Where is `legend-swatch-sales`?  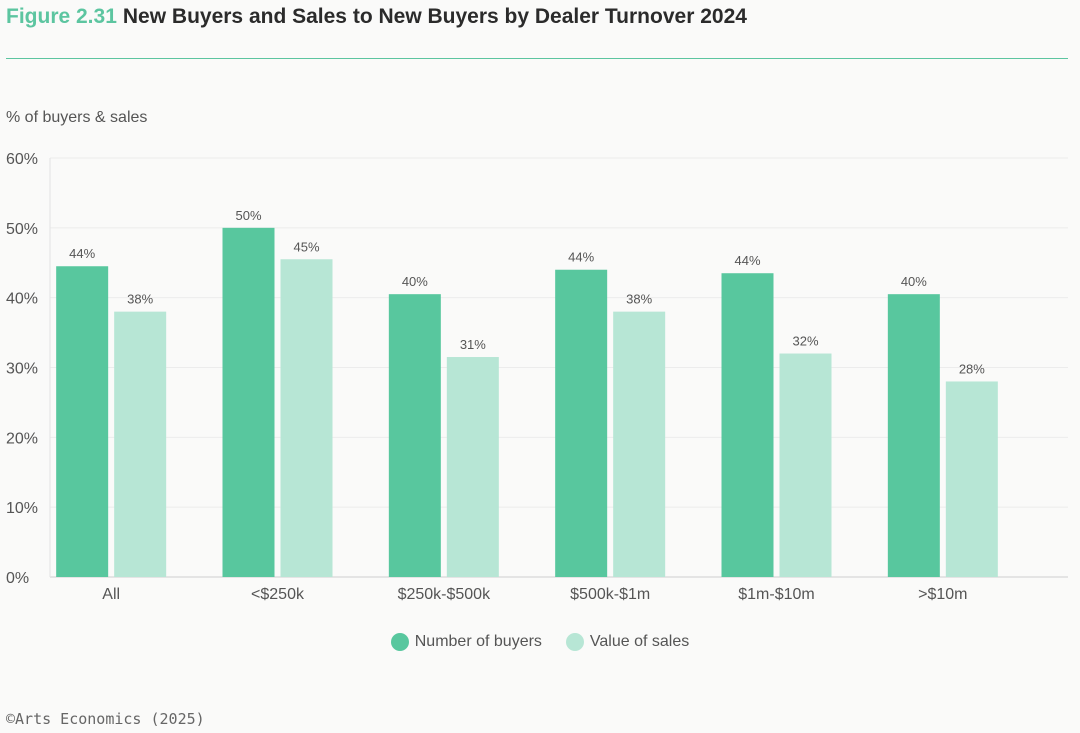
legend-swatch-sales is located at coordinates (574, 642).